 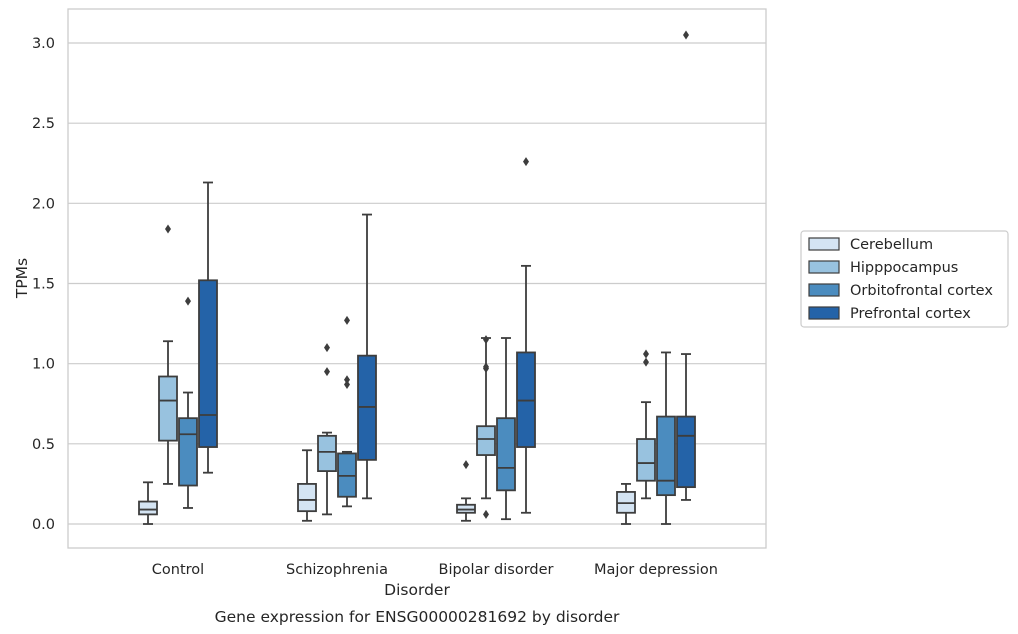 What do you see at coordinates (43, 44) in the screenshot?
I see `y-tick-label: 3.0` at bounding box center [43, 44].